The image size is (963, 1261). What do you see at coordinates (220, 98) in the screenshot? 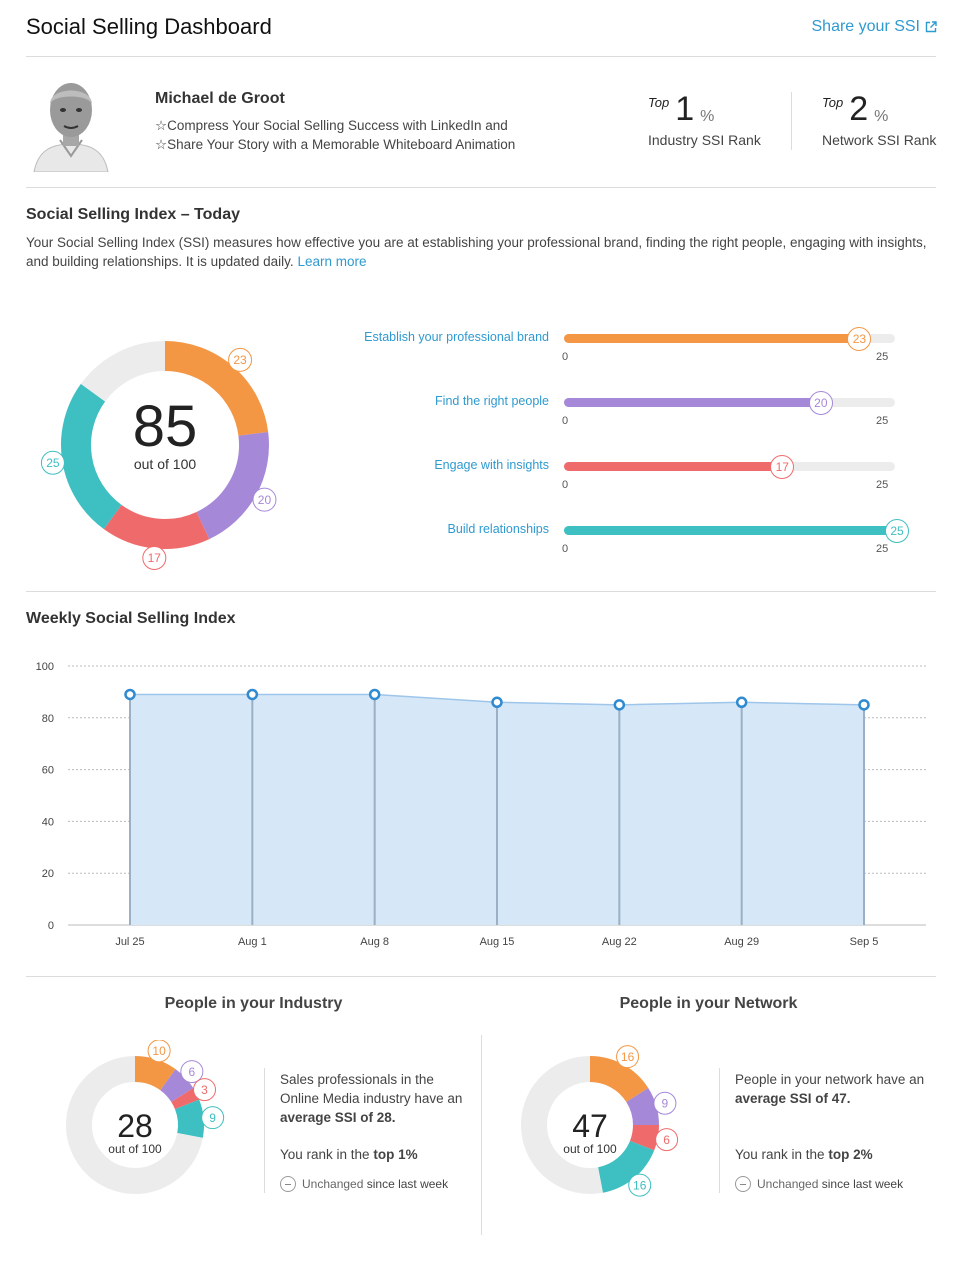
I see `profile-name: Michael de Groot` at bounding box center [220, 98].